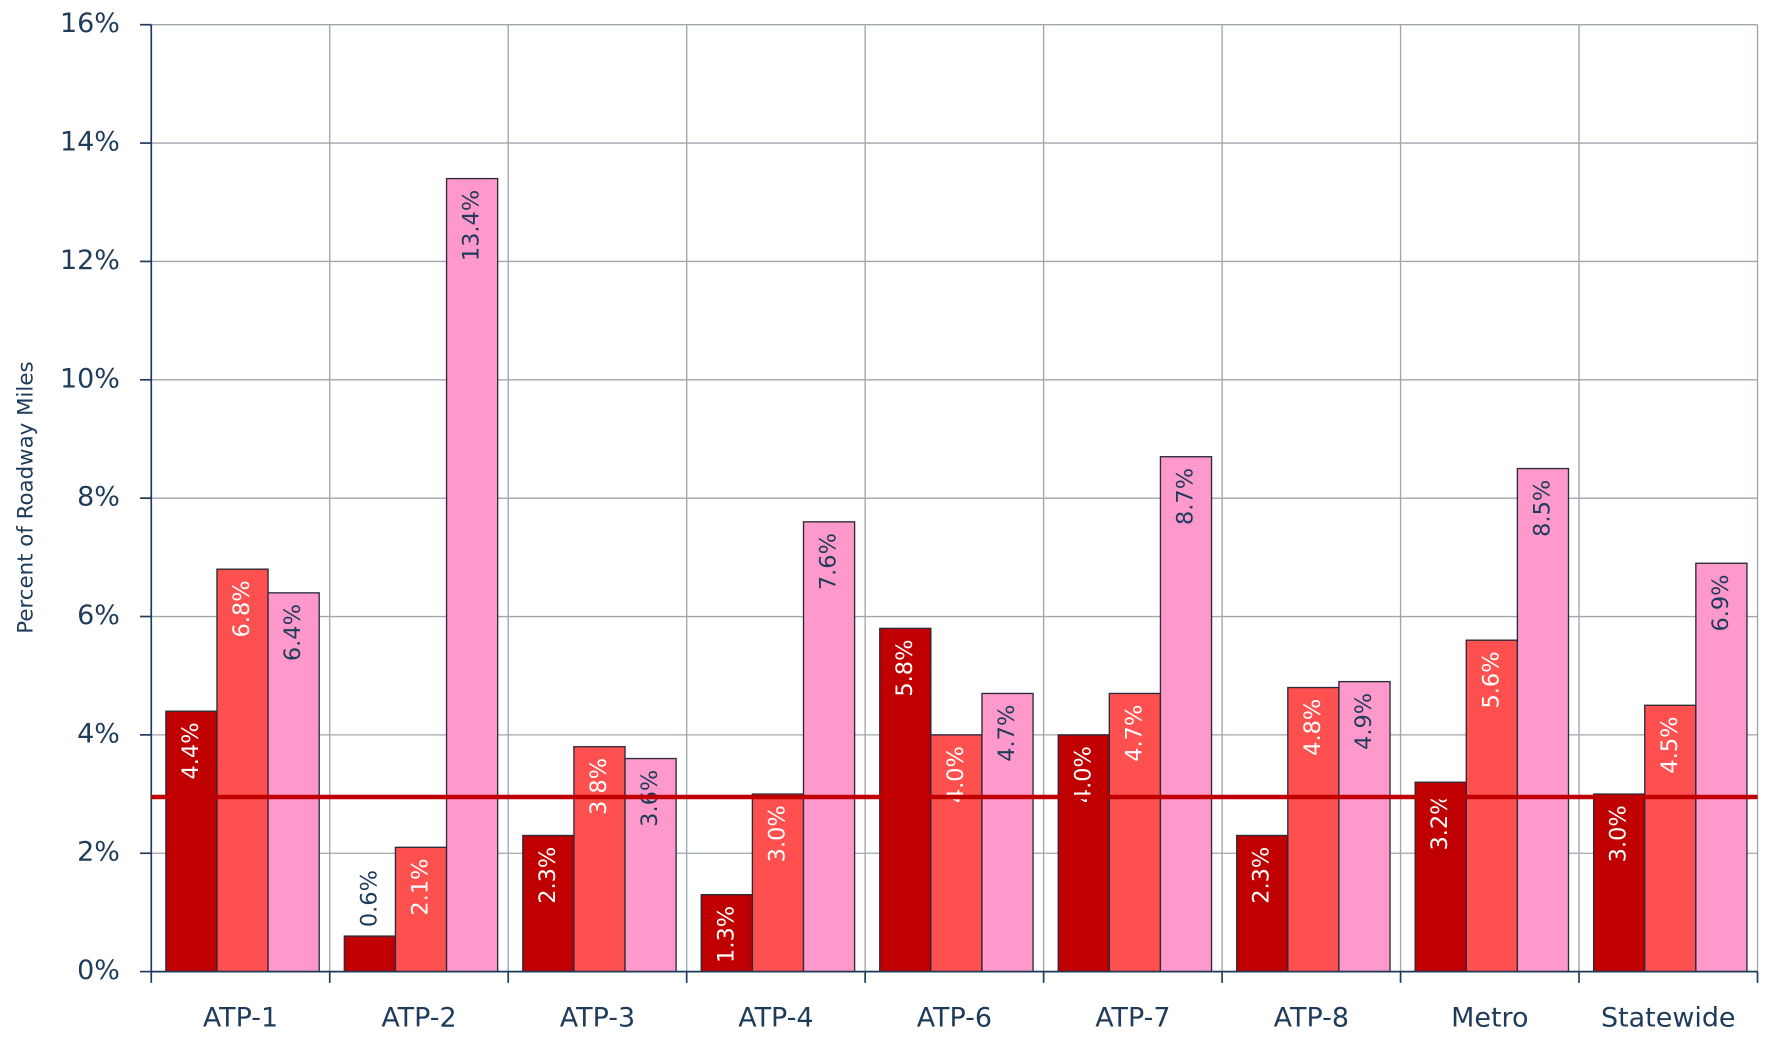  I want to click on value-label: 6.9%, so click(1721, 602).